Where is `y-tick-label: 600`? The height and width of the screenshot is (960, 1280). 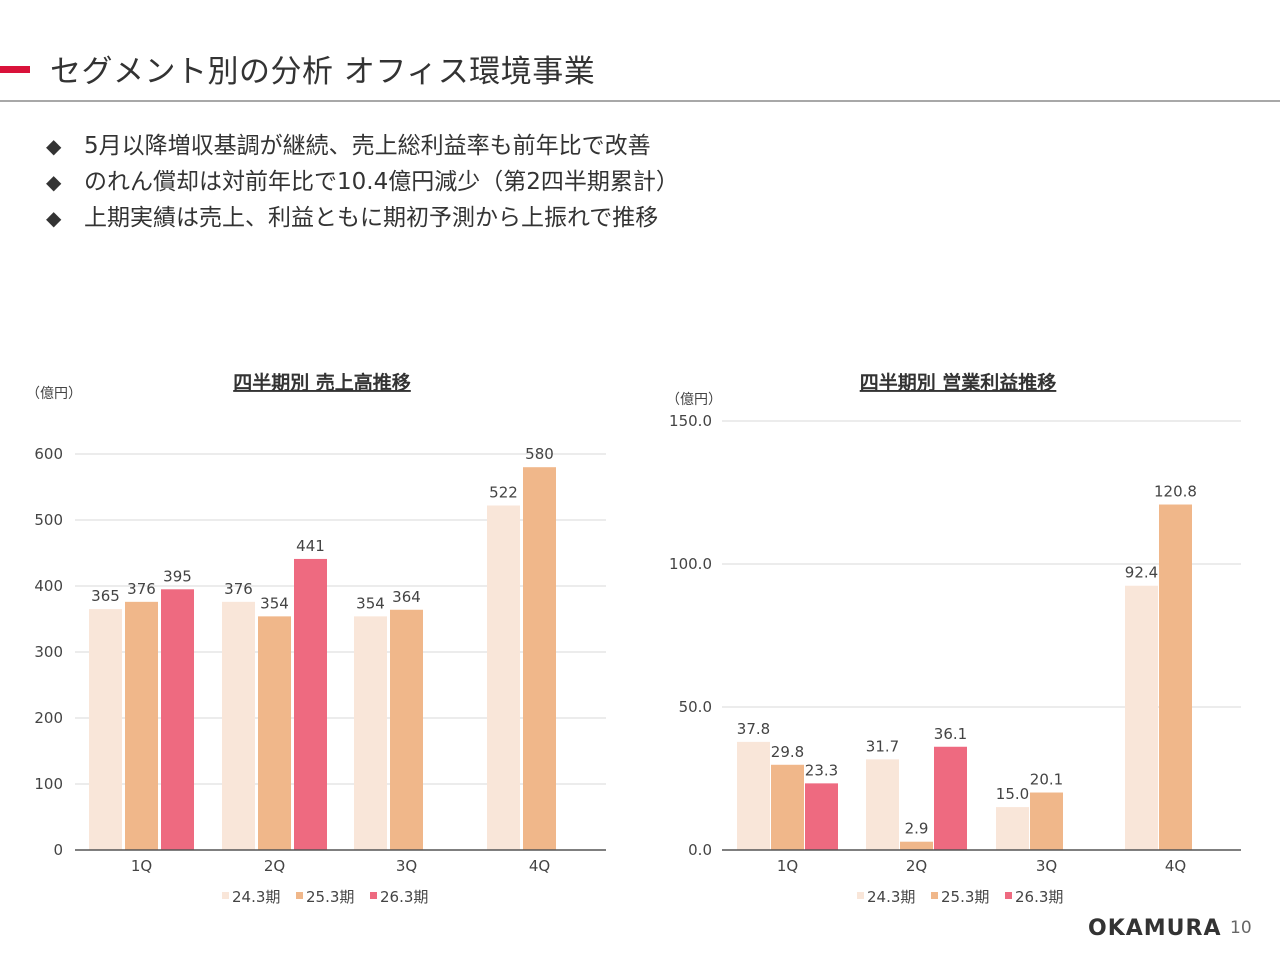
y-tick-label: 600 is located at coordinates (48, 454).